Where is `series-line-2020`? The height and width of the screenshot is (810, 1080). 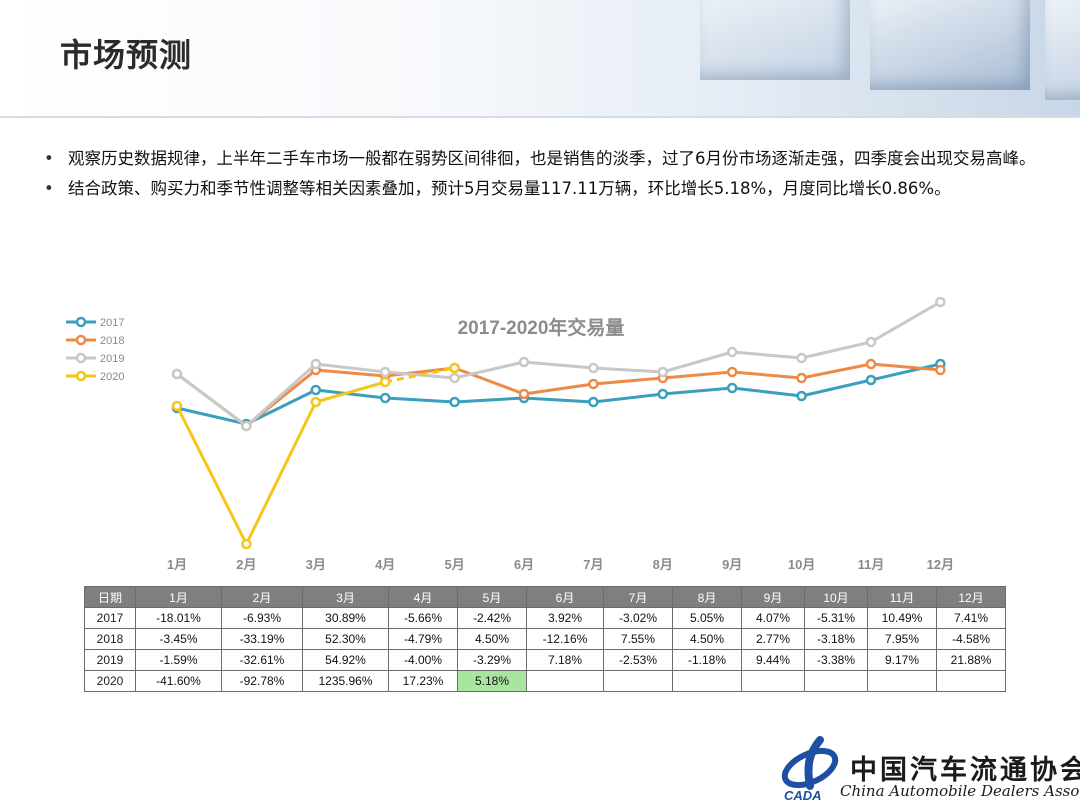
series-line-2020 is located at coordinates (280, 463).